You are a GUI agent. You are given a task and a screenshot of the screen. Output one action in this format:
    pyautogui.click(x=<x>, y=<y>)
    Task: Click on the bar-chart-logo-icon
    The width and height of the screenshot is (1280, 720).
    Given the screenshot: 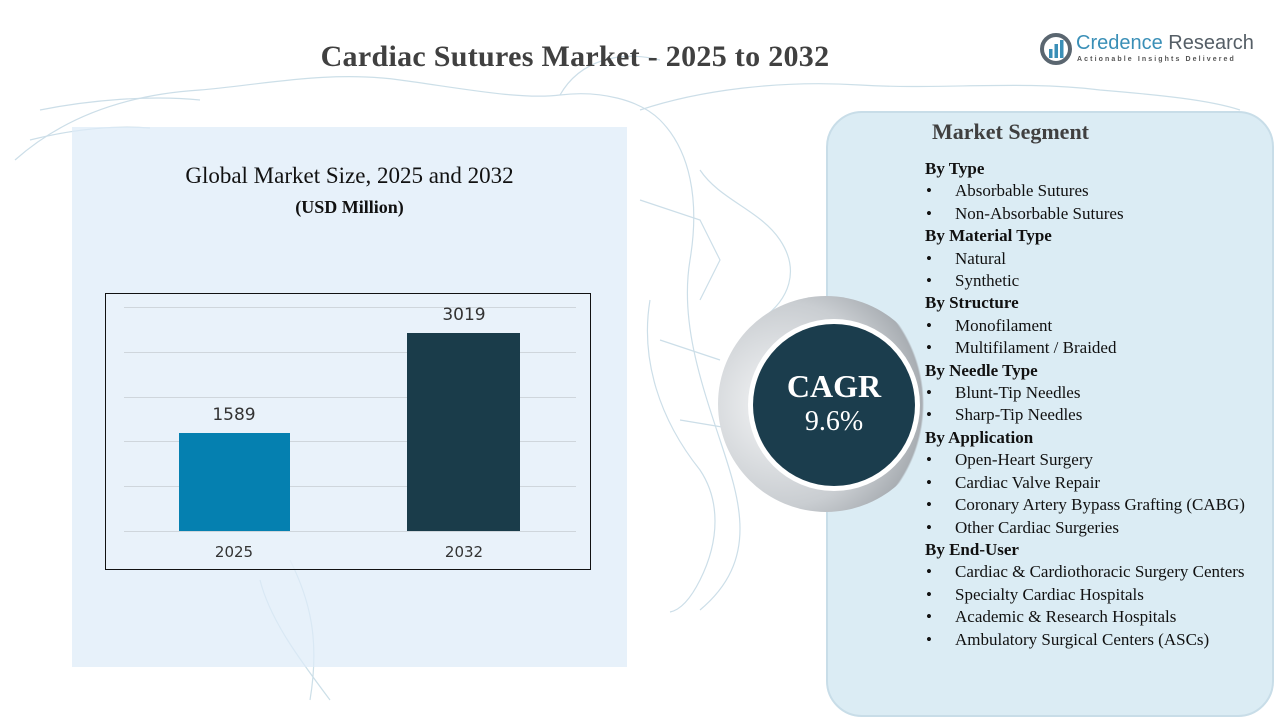 What is the action you would take?
    pyautogui.click(x=1056, y=49)
    